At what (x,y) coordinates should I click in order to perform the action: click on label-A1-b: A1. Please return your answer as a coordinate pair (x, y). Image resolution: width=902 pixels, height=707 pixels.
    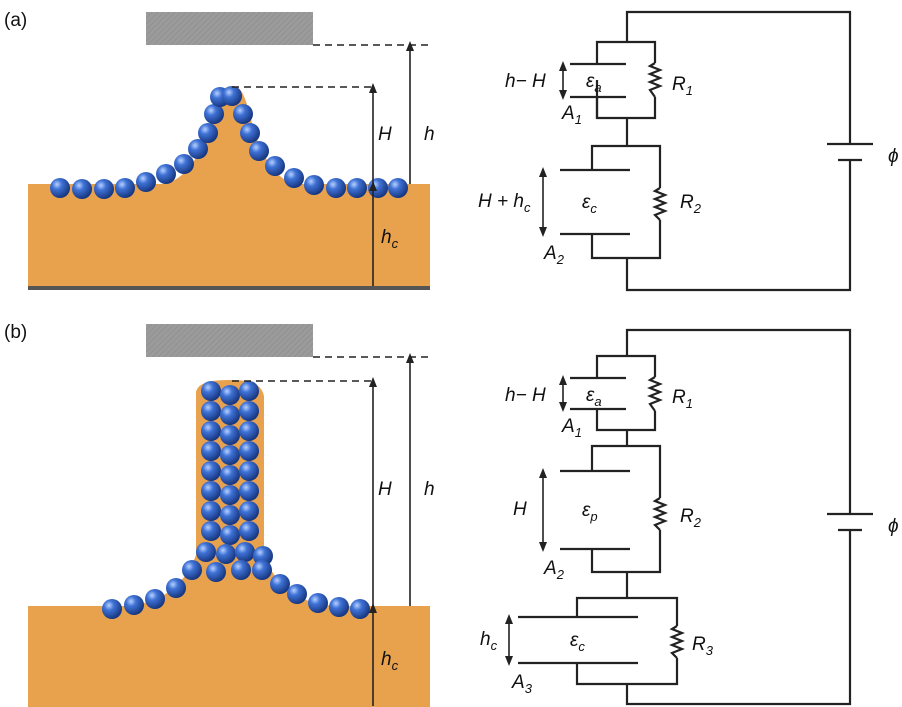
    Looking at the image, I should click on (571, 428).